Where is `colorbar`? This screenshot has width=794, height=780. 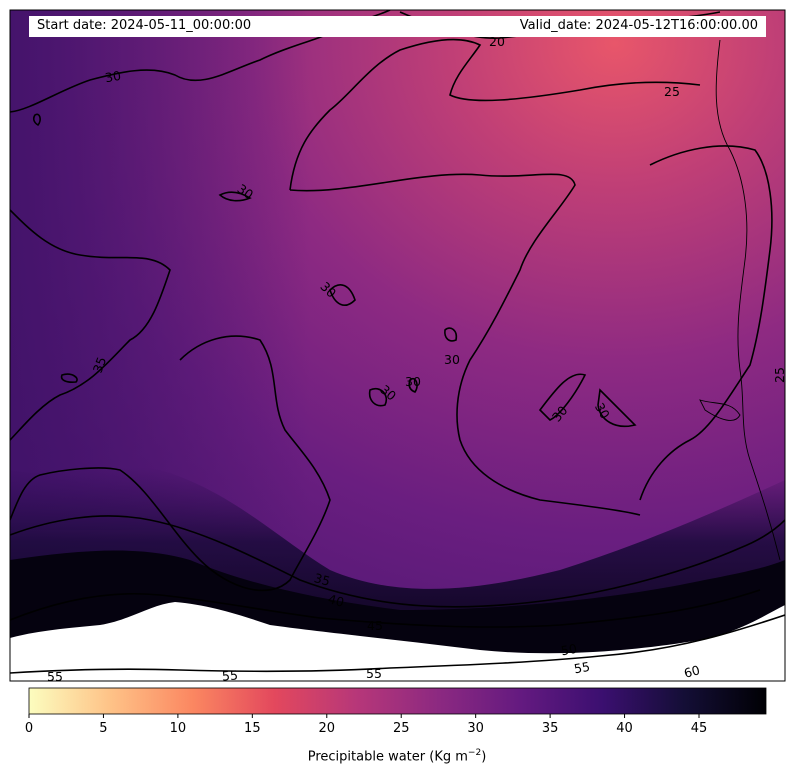
colorbar is located at coordinates (397, 701).